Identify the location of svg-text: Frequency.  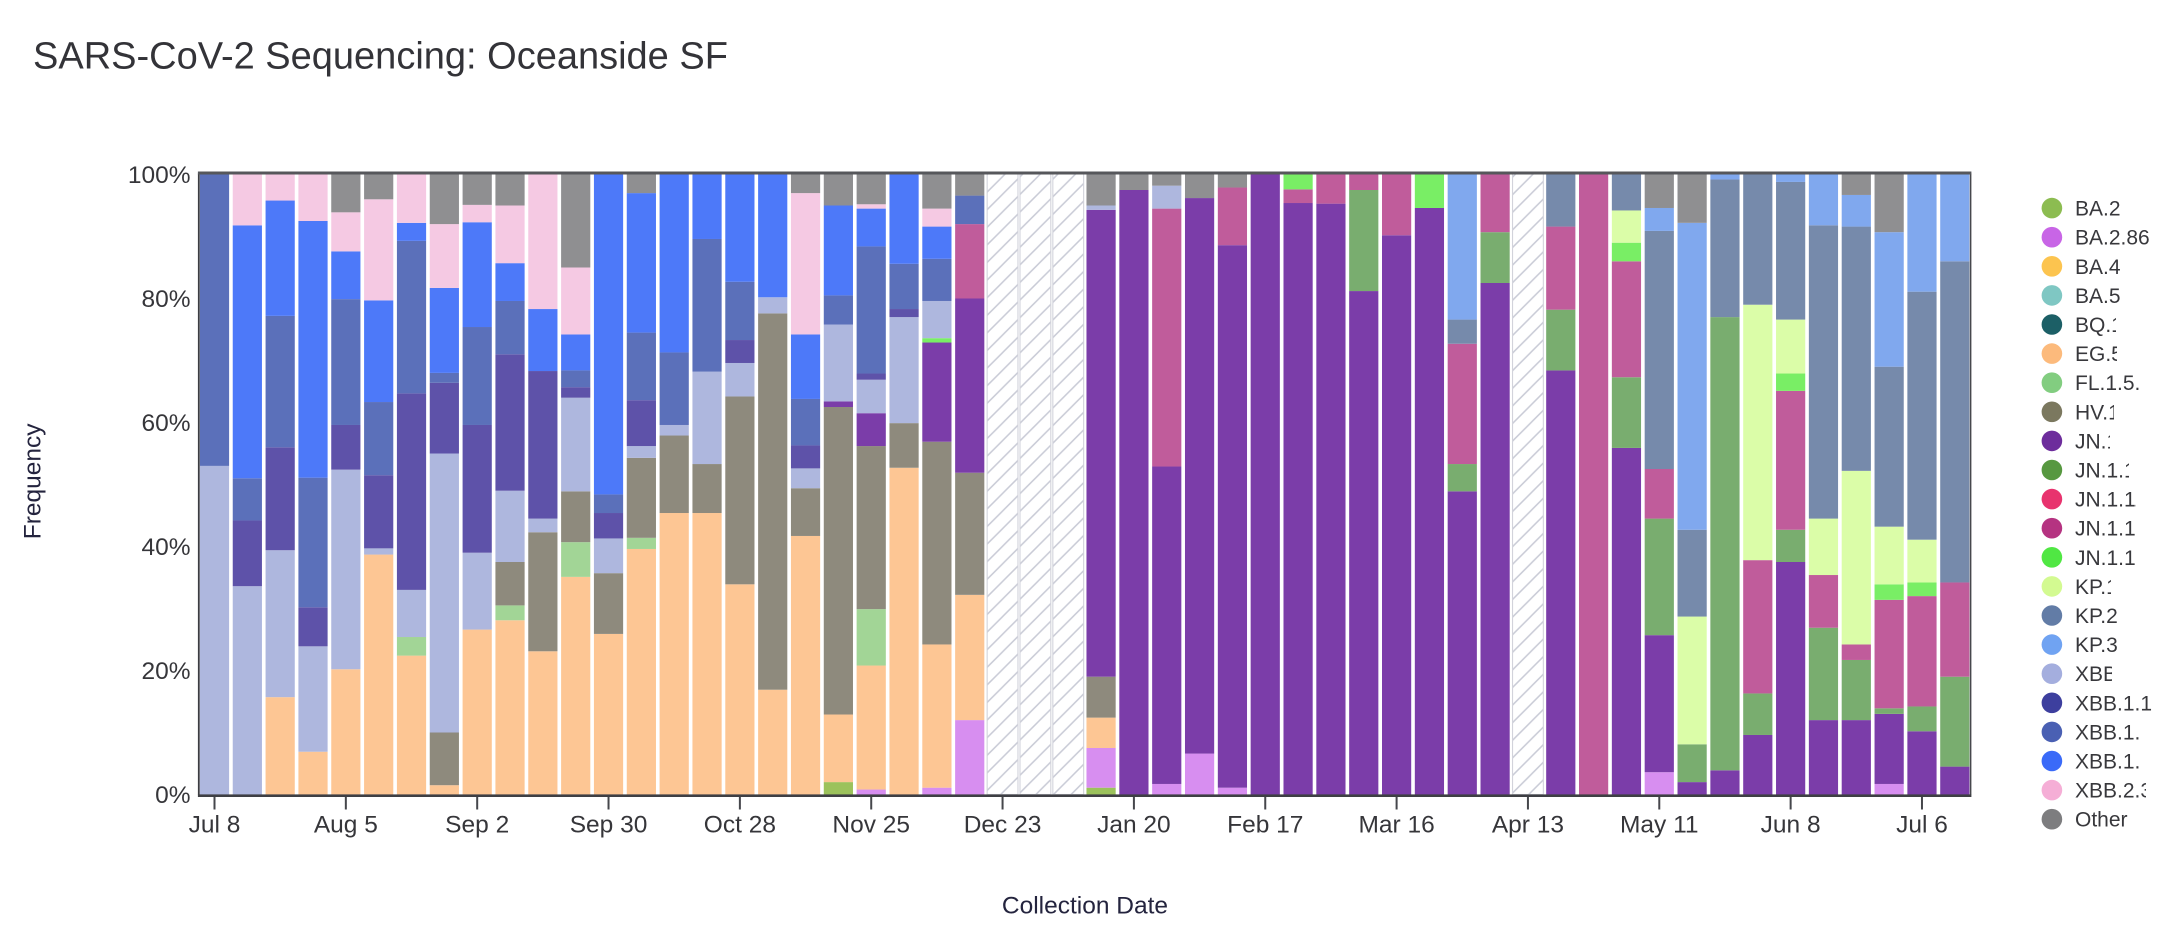
(33, 481).